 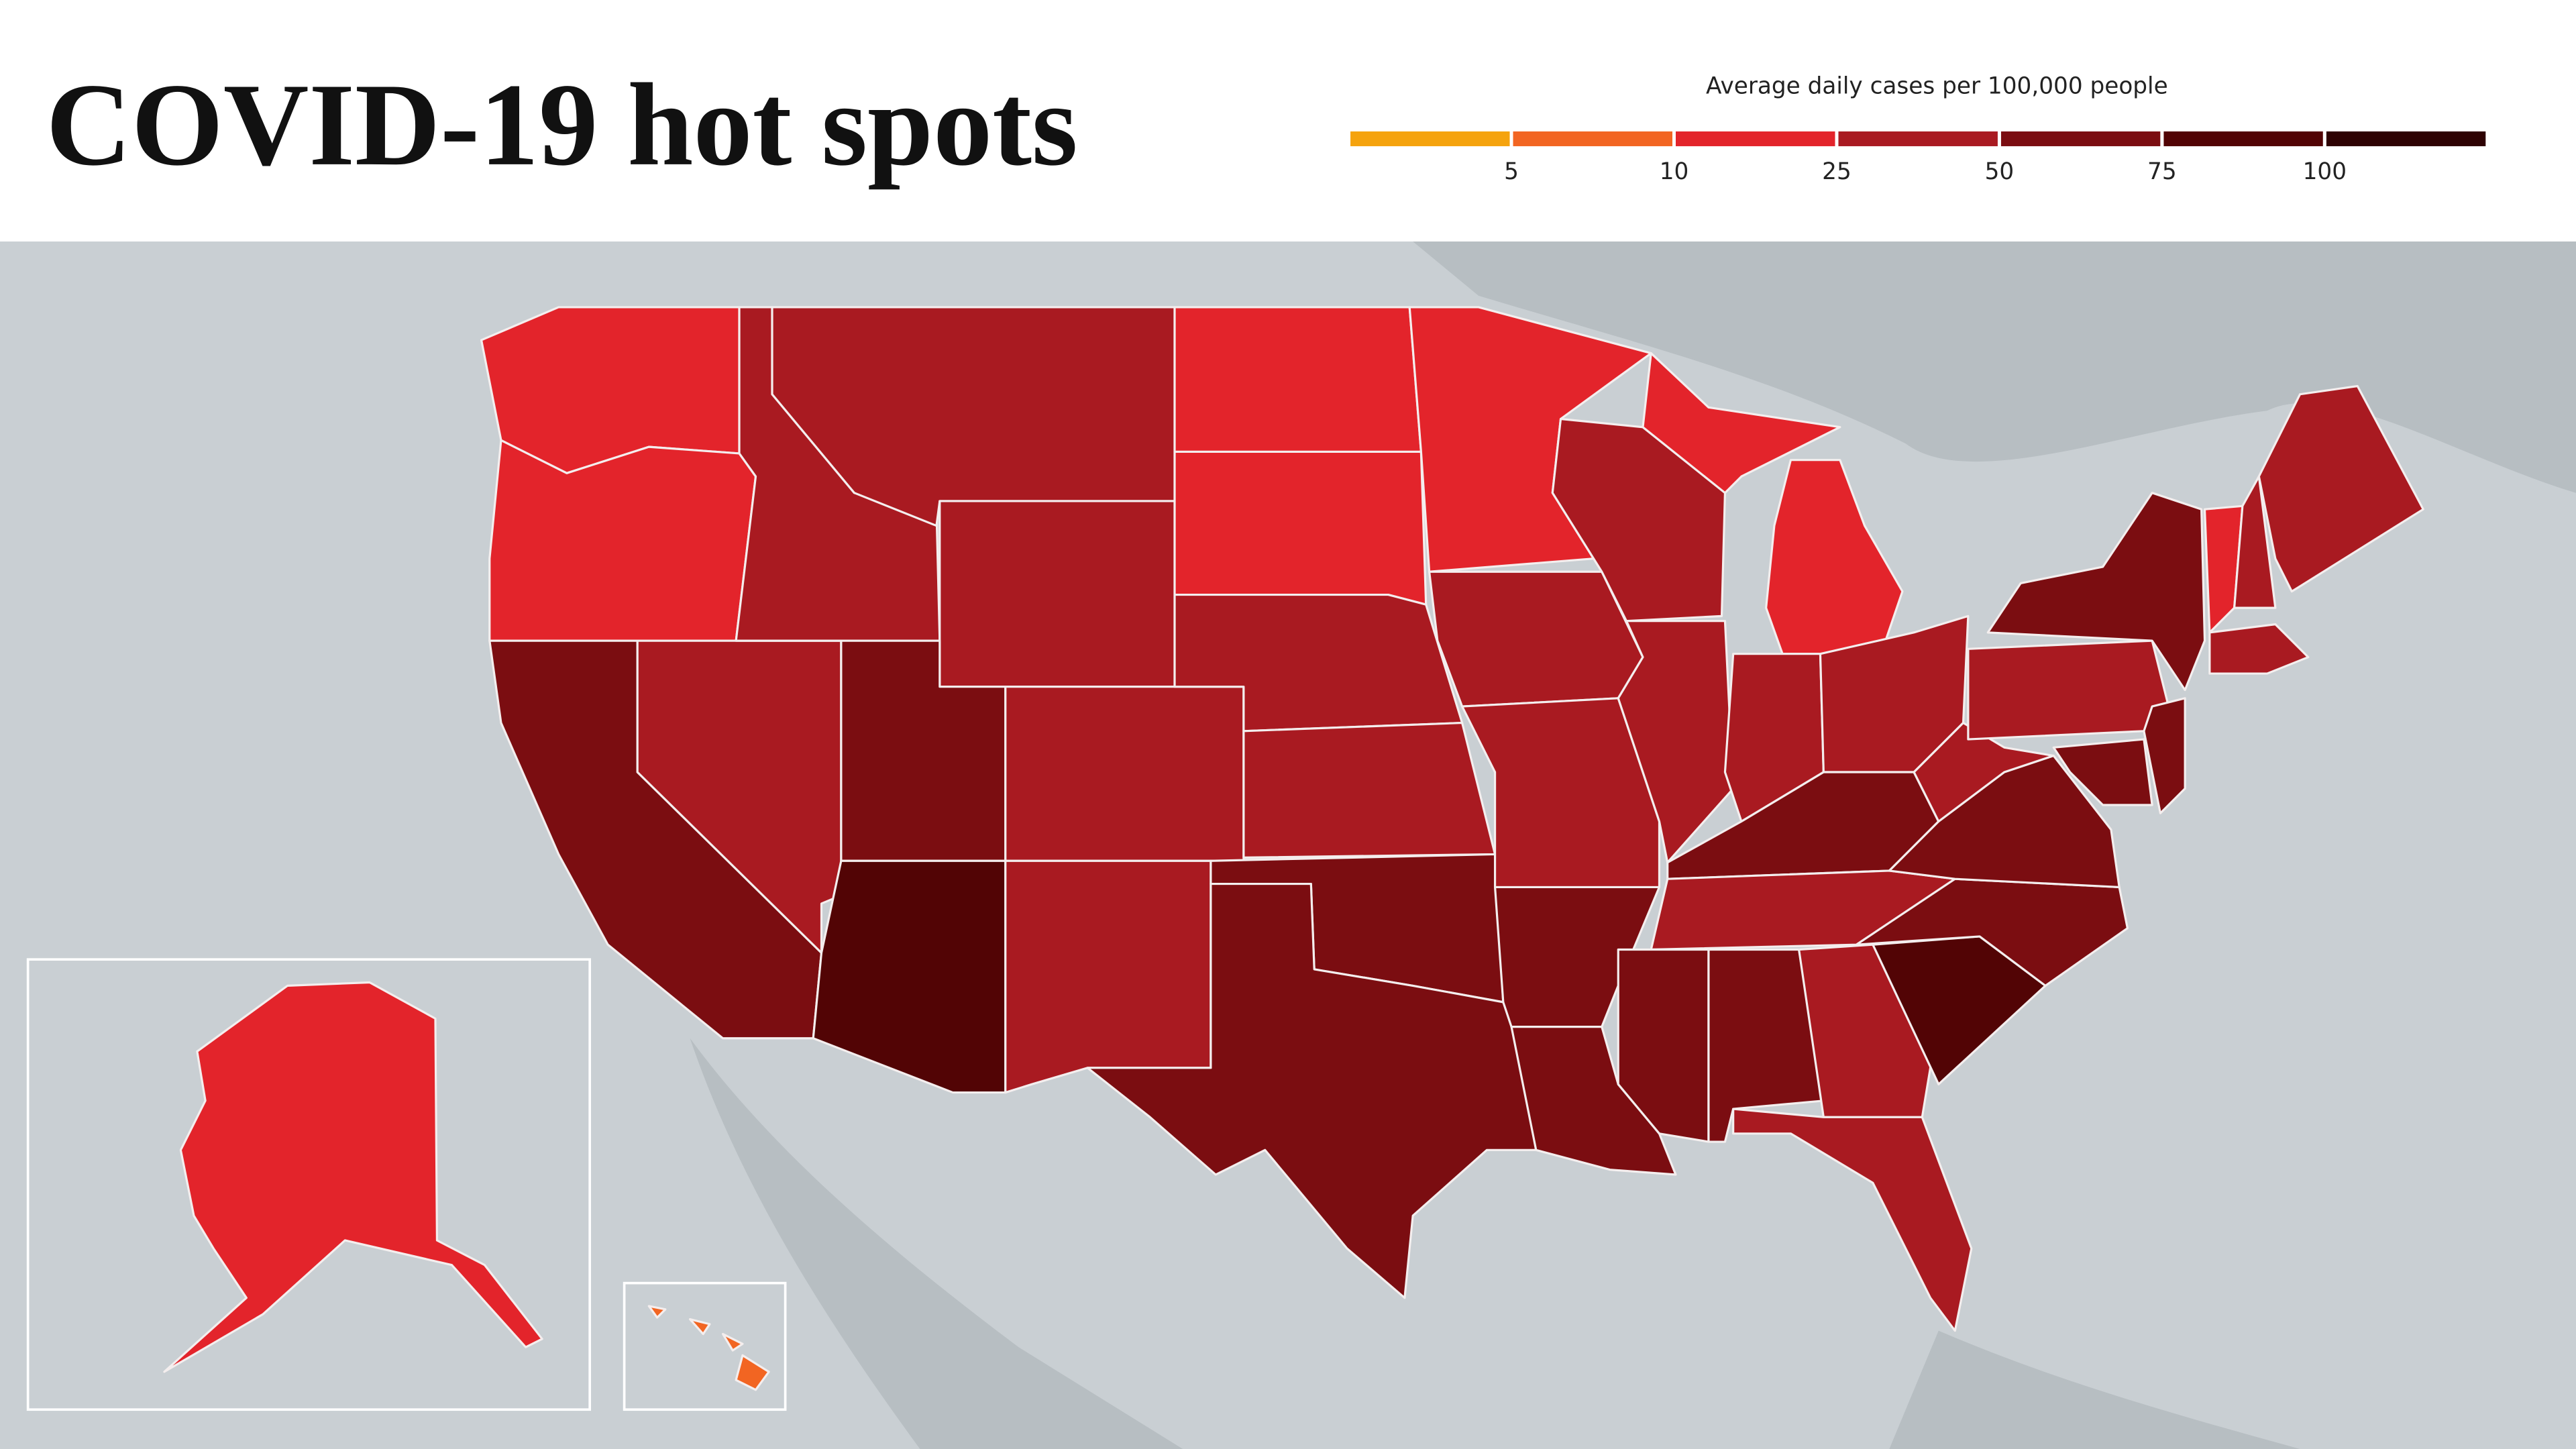 What do you see at coordinates (1836, 171) in the screenshot?
I see `legend-tick-label: 25` at bounding box center [1836, 171].